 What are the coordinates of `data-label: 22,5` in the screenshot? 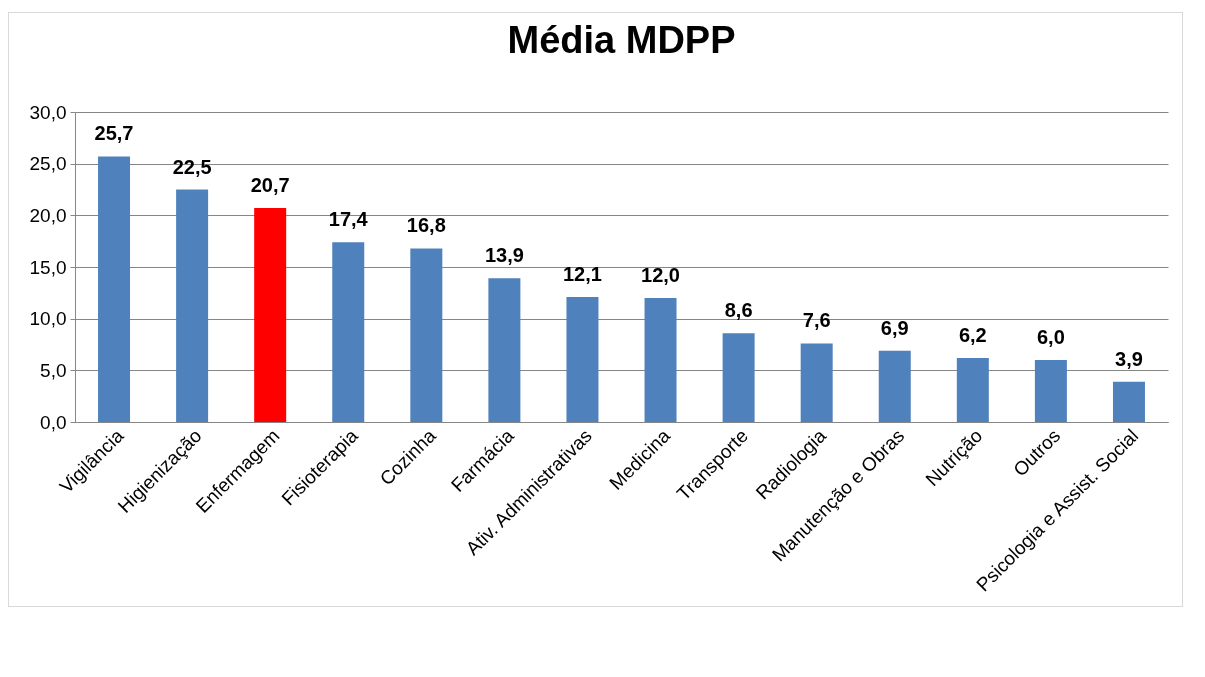 It's located at (192, 166).